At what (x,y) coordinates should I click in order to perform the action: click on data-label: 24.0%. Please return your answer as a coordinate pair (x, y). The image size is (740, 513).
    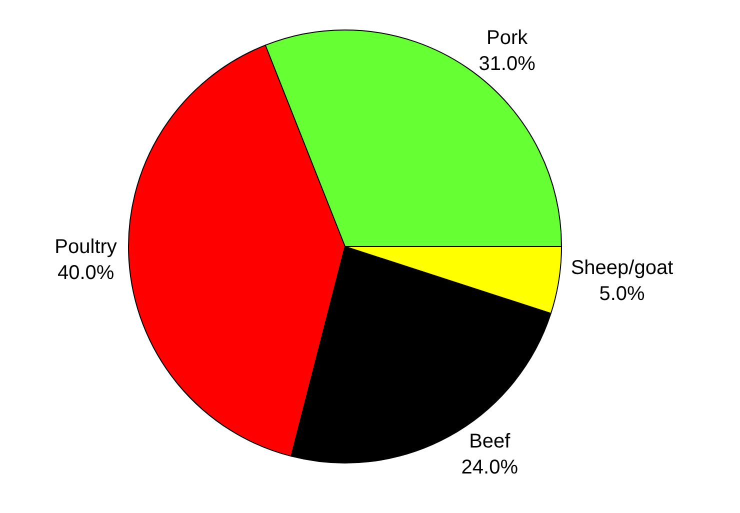
    Looking at the image, I should click on (489, 467).